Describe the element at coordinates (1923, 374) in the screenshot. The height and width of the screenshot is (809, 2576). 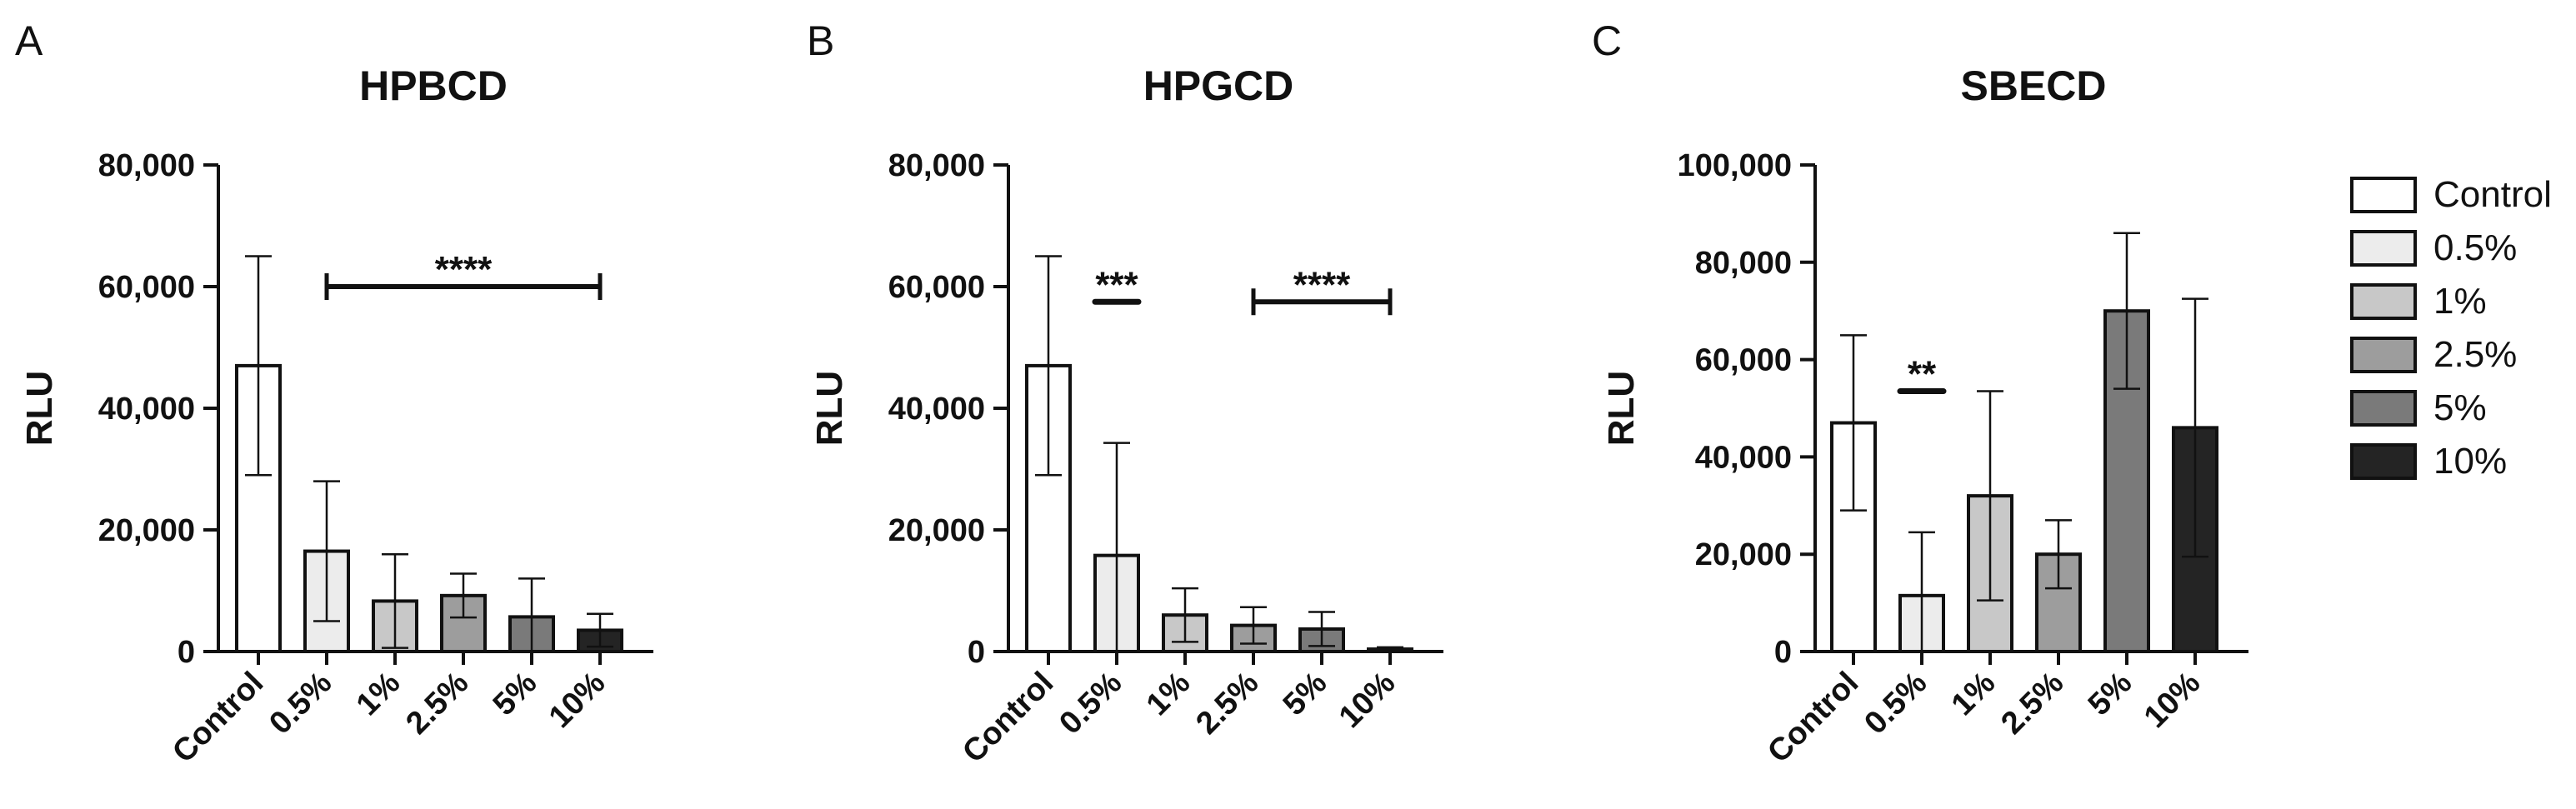
I see `significance-label: **` at that location.